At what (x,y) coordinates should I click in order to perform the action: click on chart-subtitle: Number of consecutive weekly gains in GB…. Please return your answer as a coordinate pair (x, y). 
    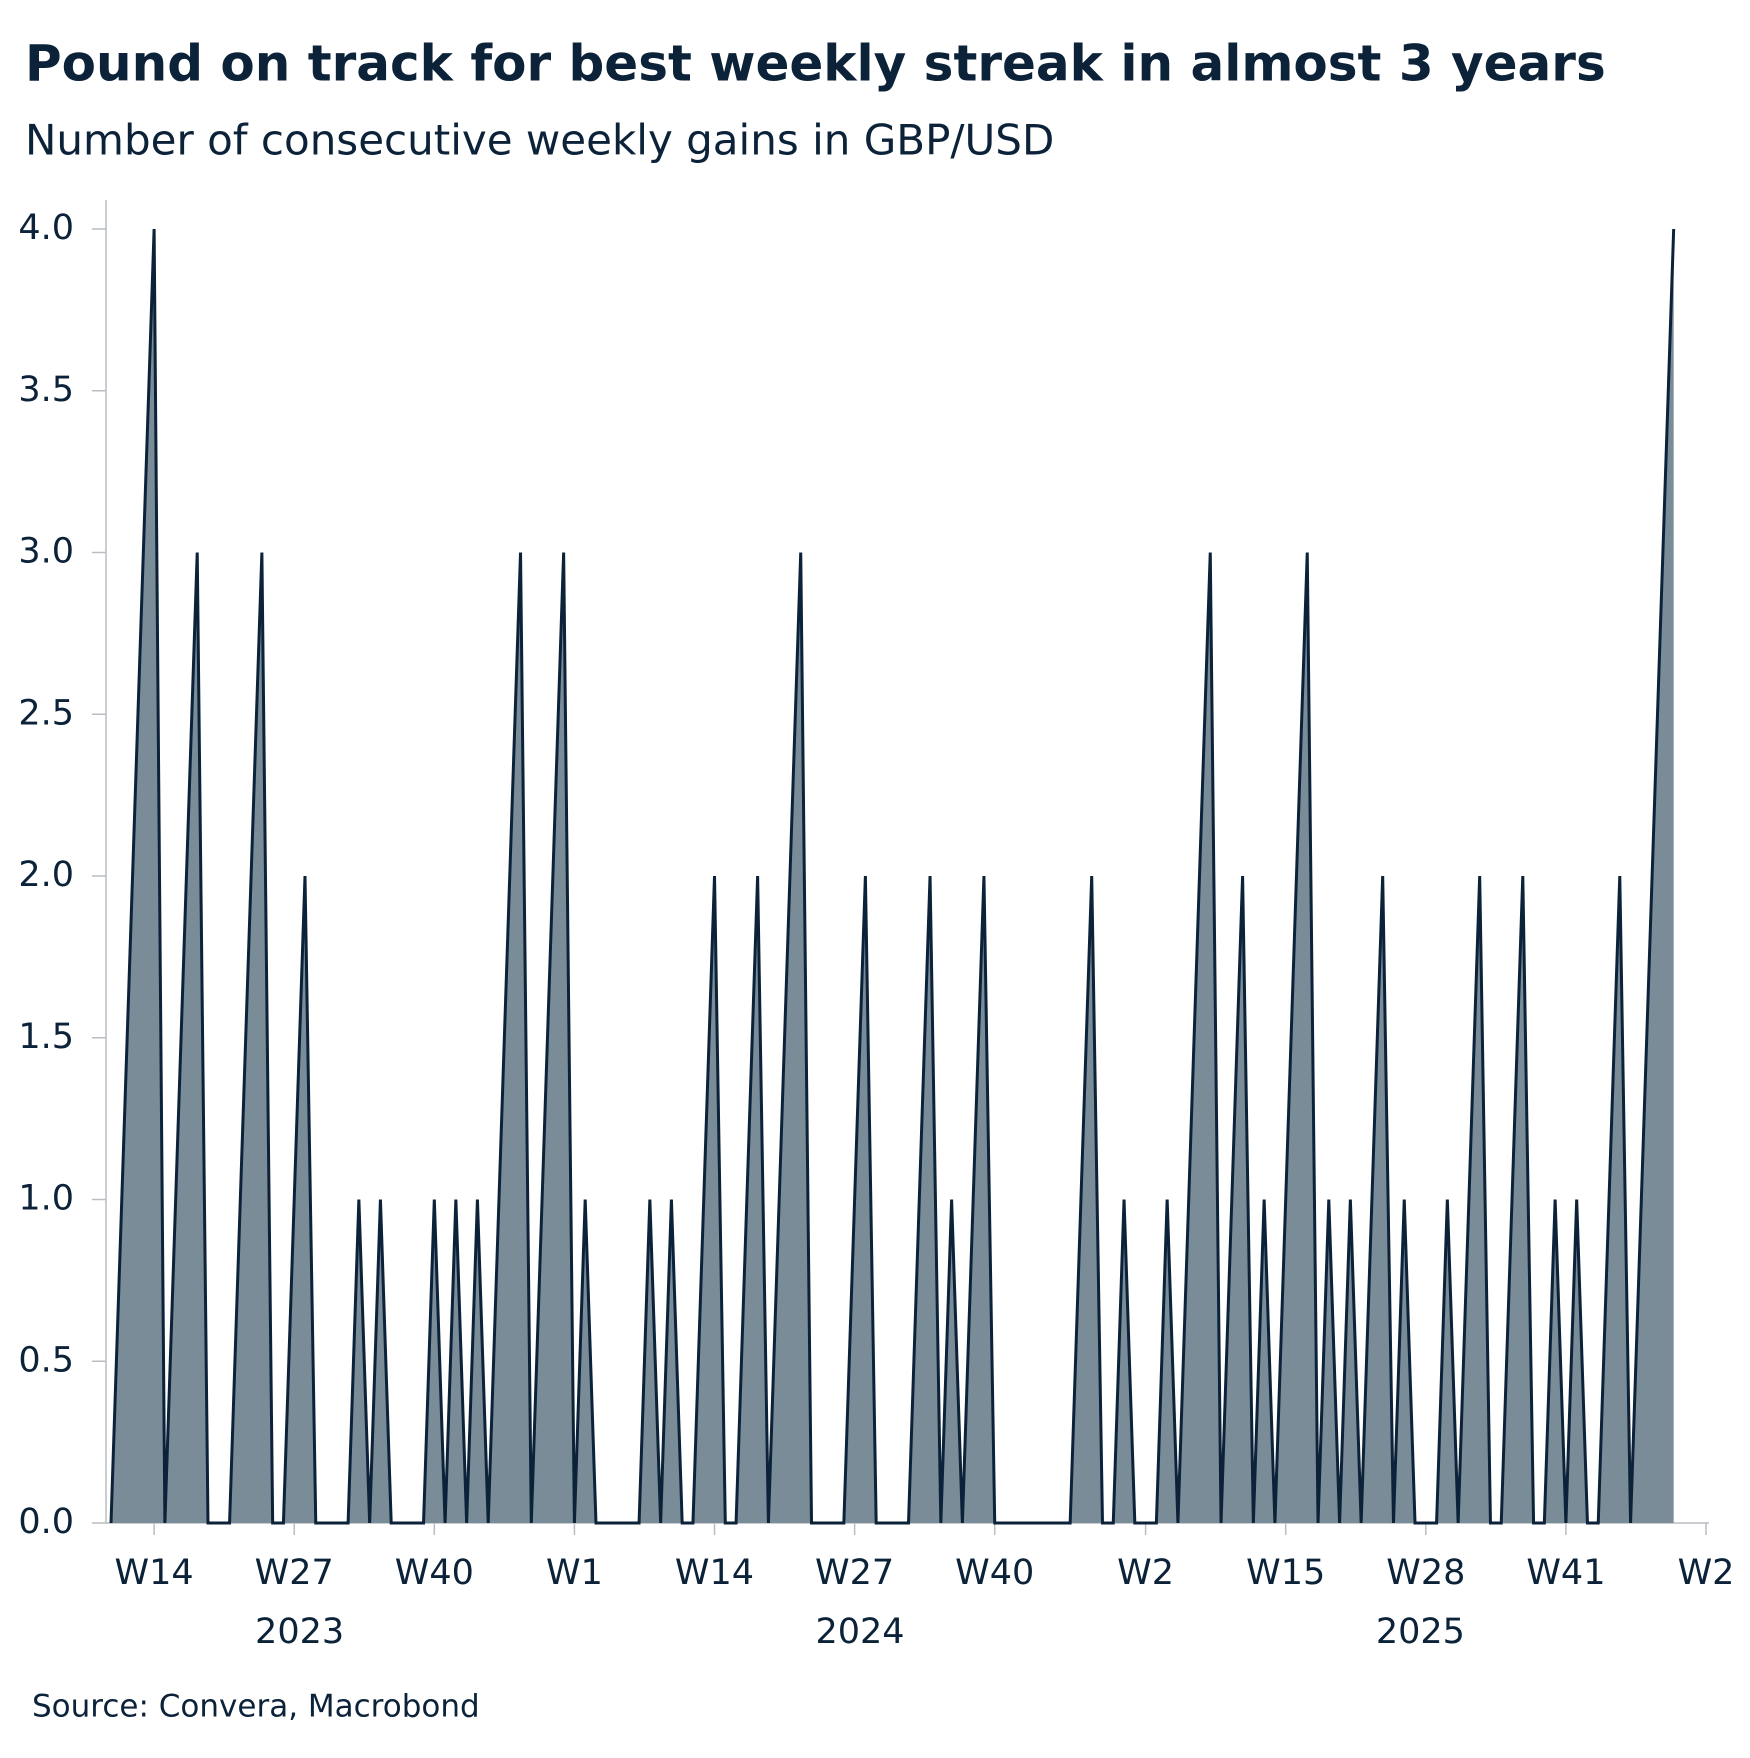
    Looking at the image, I should click on (539, 140).